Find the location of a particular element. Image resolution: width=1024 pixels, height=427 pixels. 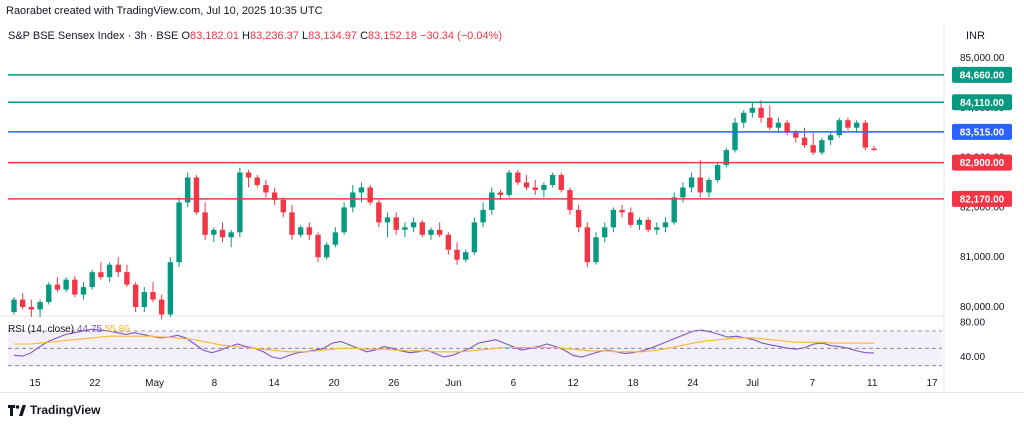

time-axis-tick-label: Jun is located at coordinates (454, 383).